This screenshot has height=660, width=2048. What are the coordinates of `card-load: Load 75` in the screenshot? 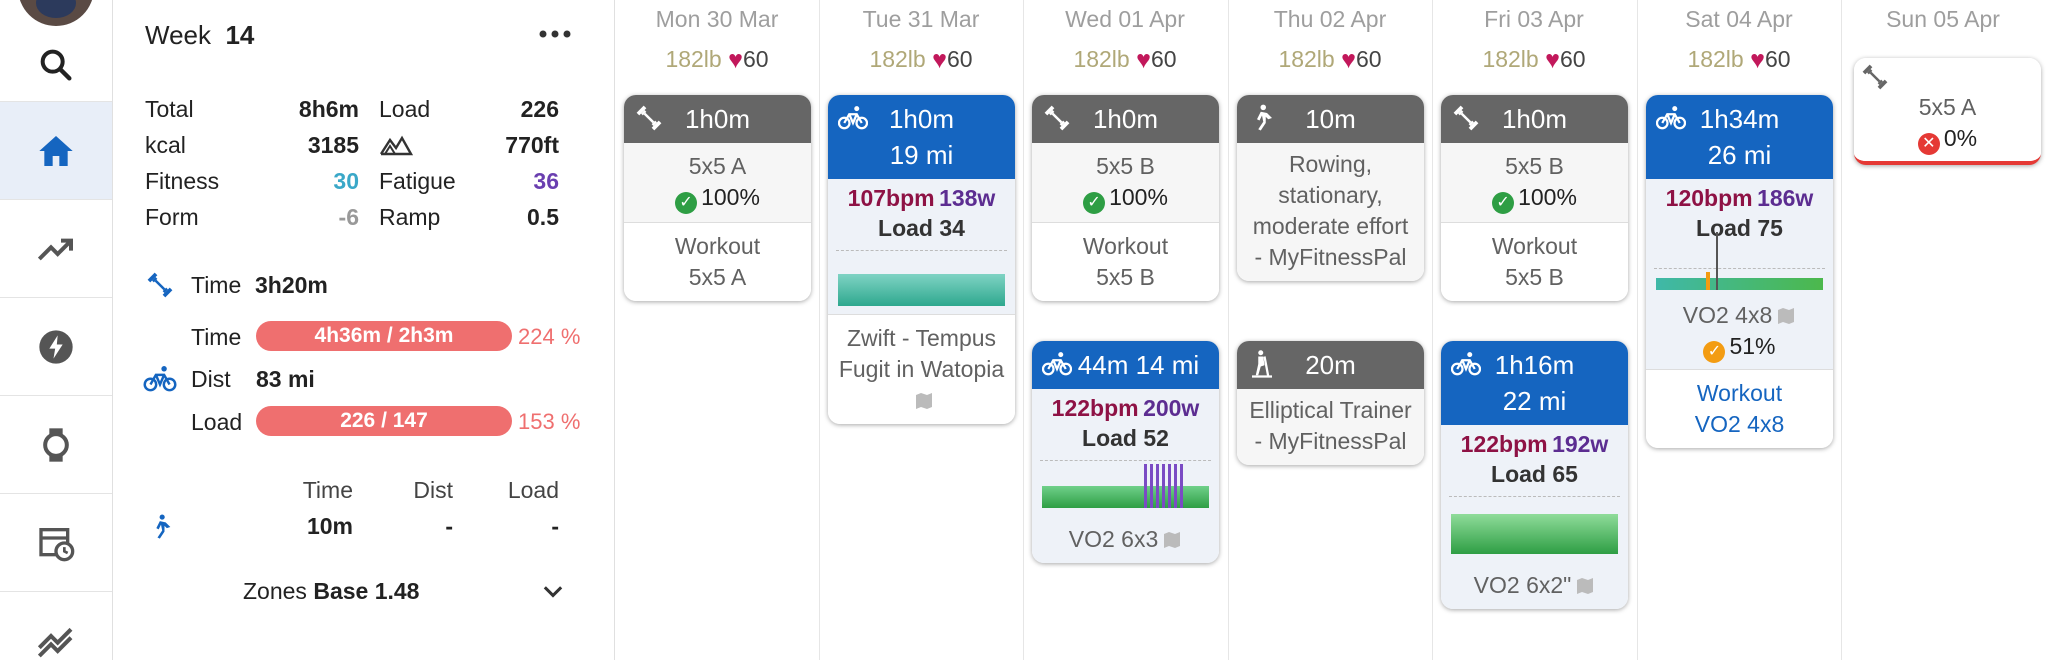 It's located at (1739, 228).